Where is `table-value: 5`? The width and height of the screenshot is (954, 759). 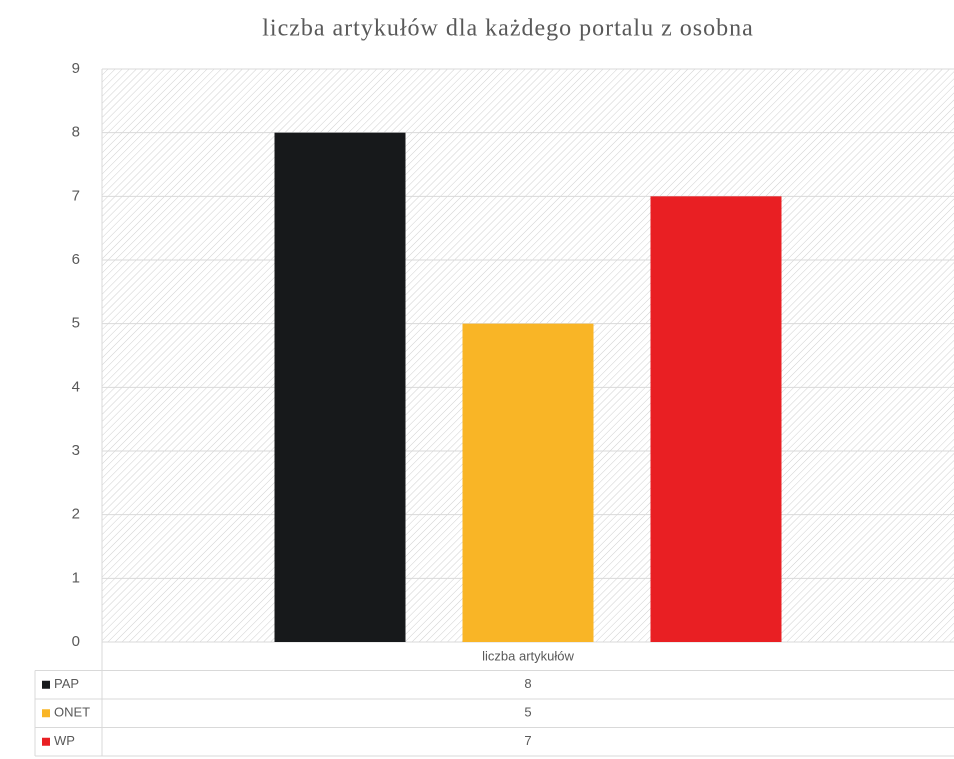
table-value: 5 is located at coordinates (527, 712).